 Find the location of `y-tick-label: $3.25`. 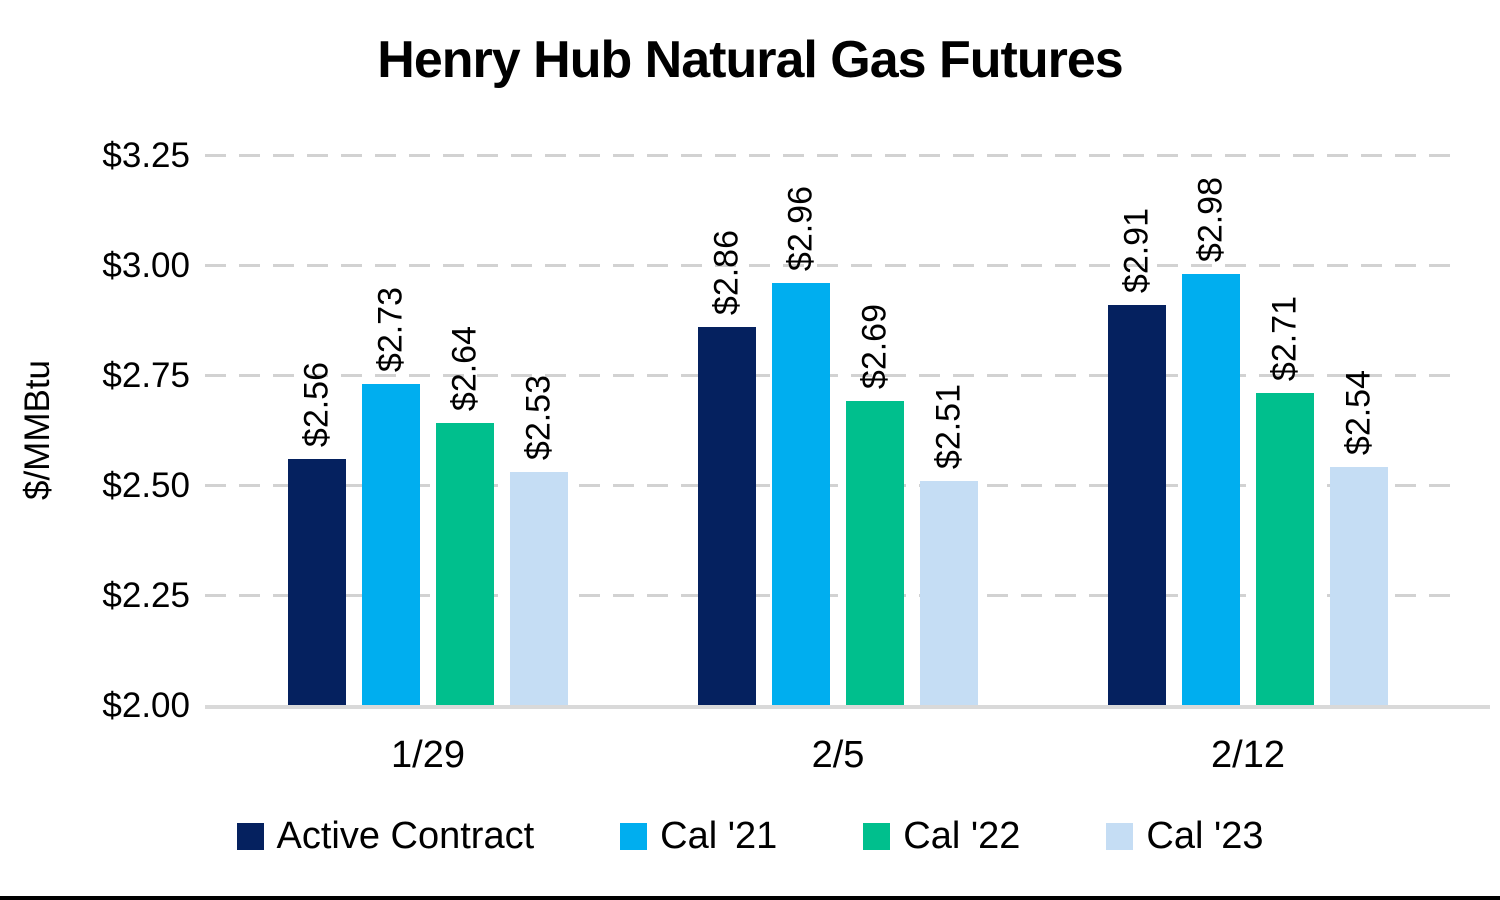

y-tick-label: $3.25 is located at coordinates (146, 155).